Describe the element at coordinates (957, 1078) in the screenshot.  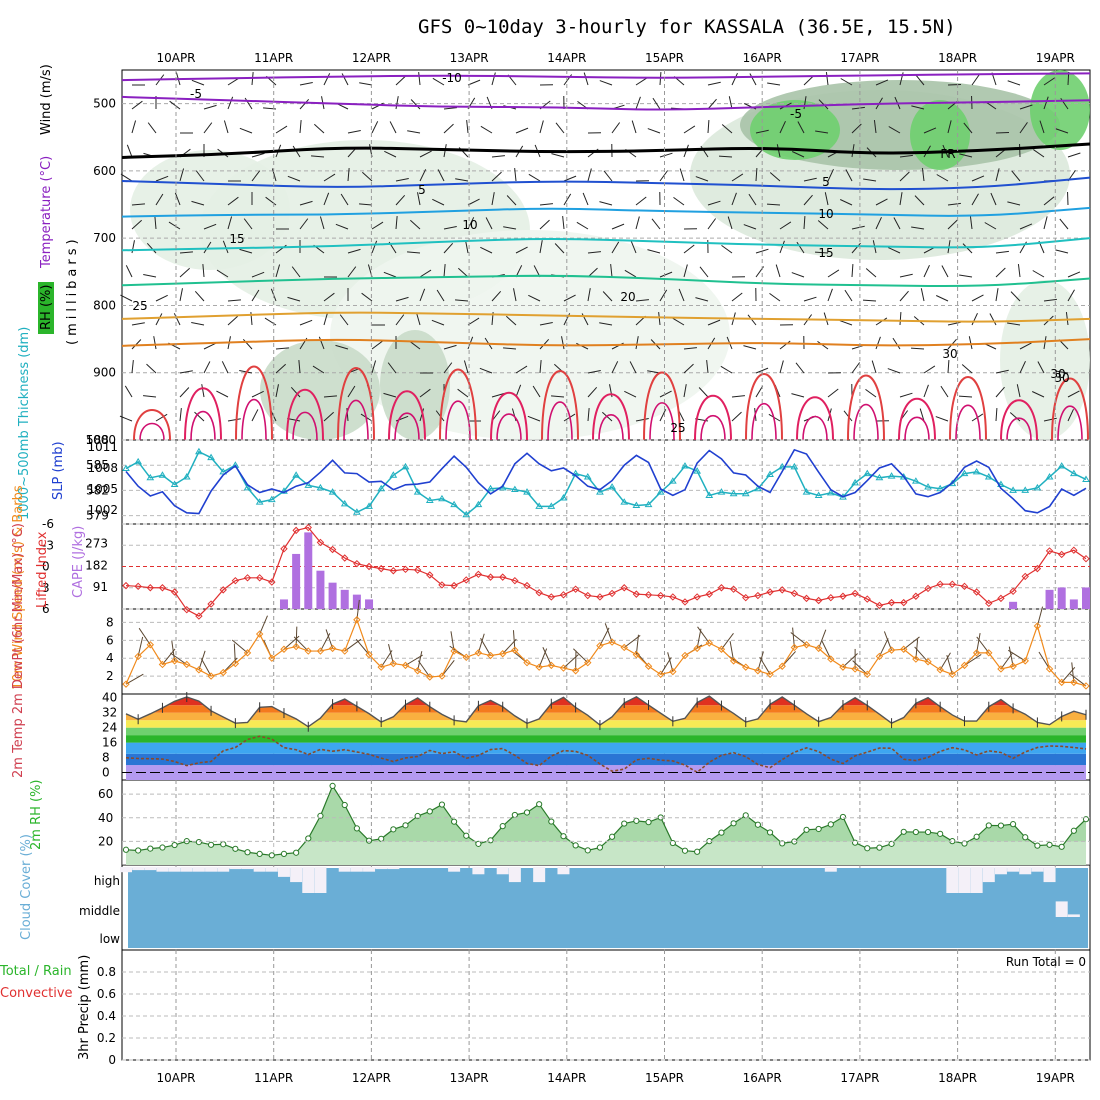
I see `date-label-bottom-8: 18APR` at that location.